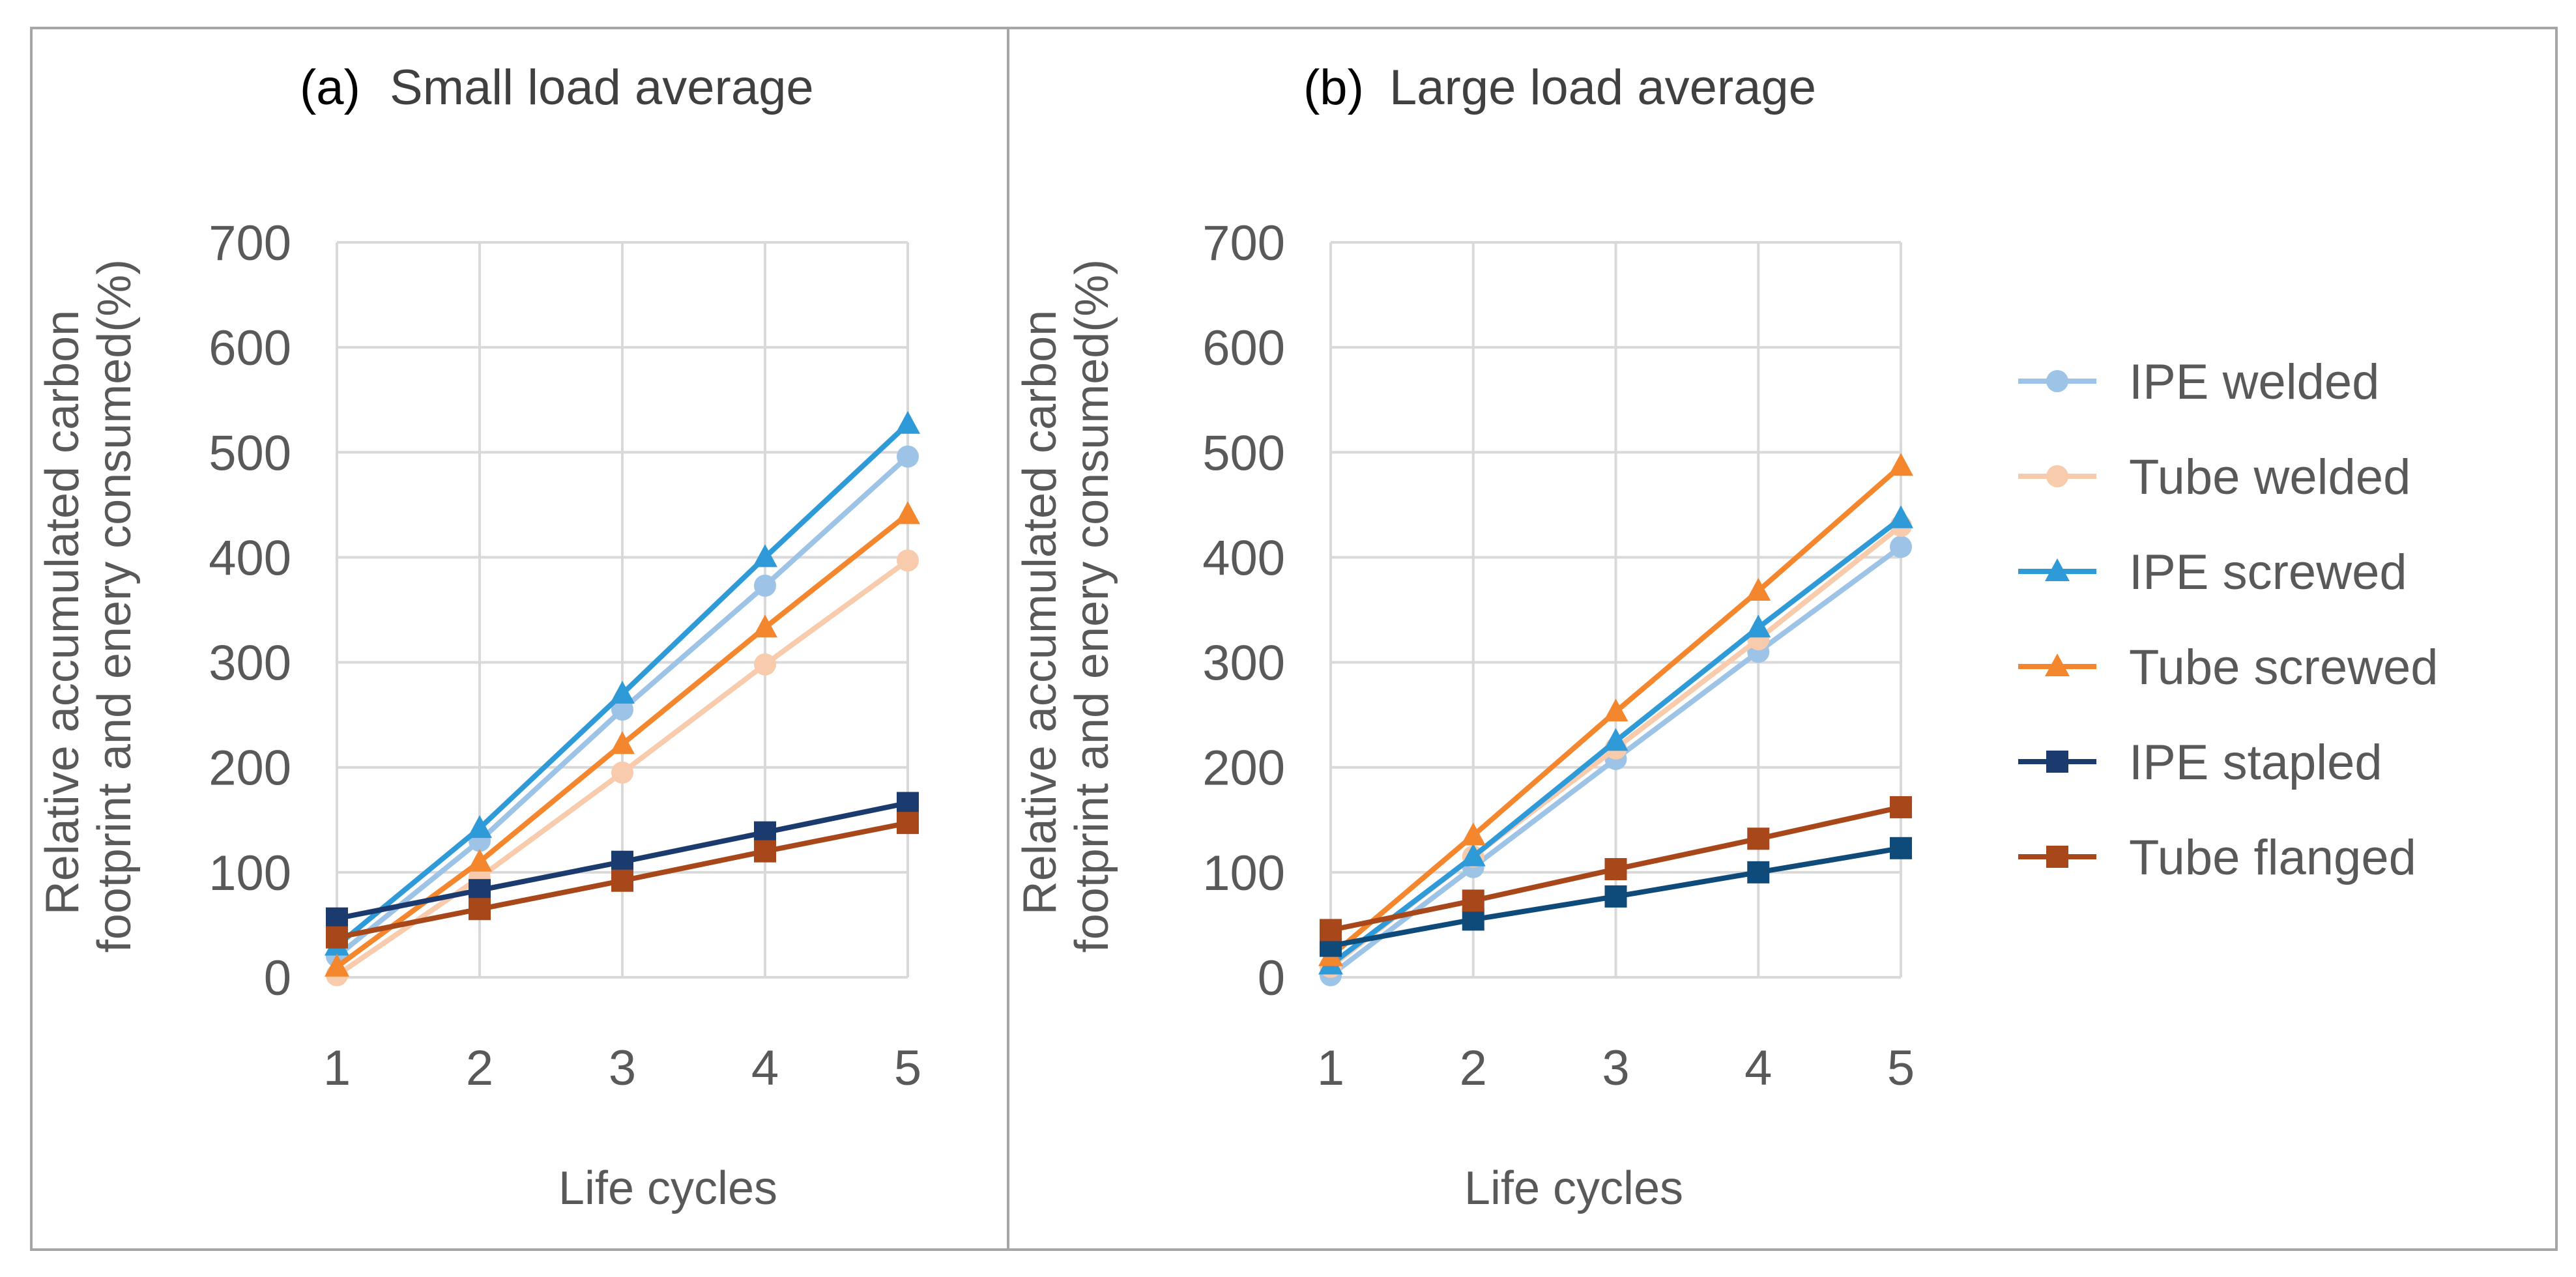 This screenshot has width=2576, height=1277. What do you see at coordinates (2254, 382) in the screenshot?
I see `legend-label-ipe-welded: IPE welded` at bounding box center [2254, 382].